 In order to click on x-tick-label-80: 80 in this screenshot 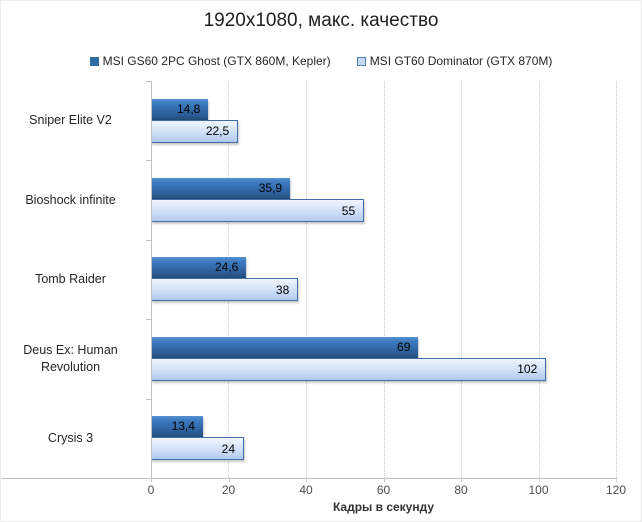, I will do `click(461, 490)`.